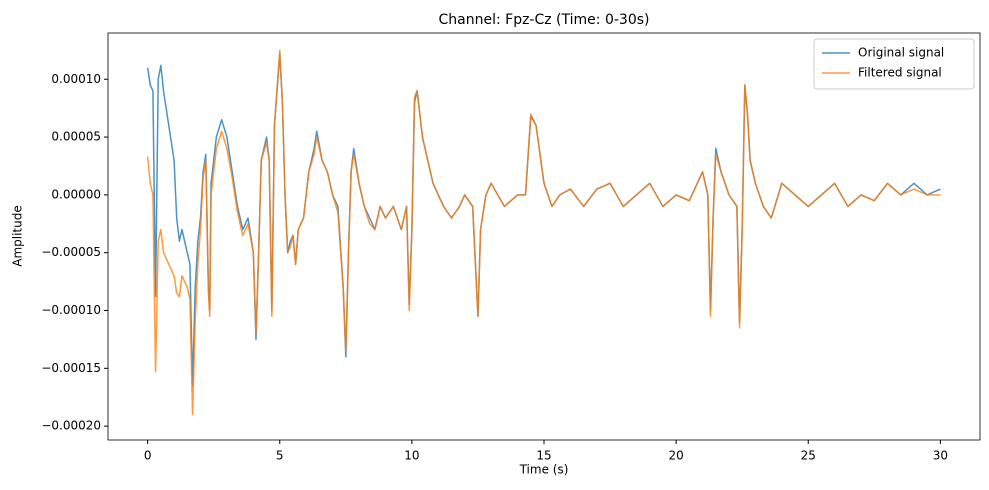  What do you see at coordinates (148, 456) in the screenshot?
I see `x-tick-label: 0` at bounding box center [148, 456].